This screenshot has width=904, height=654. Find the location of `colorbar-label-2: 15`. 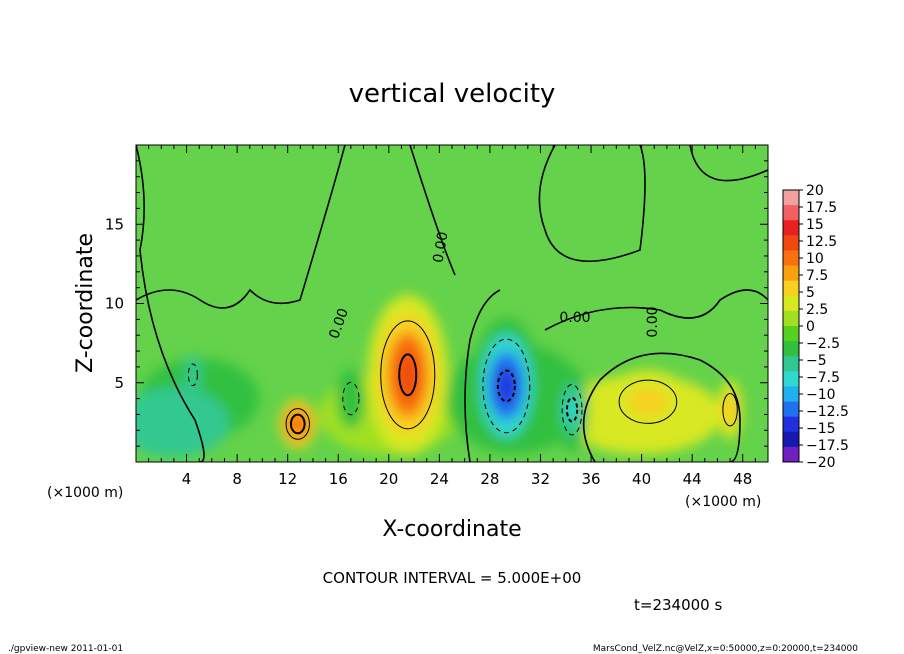

colorbar-label-2: 15 is located at coordinates (815, 225).